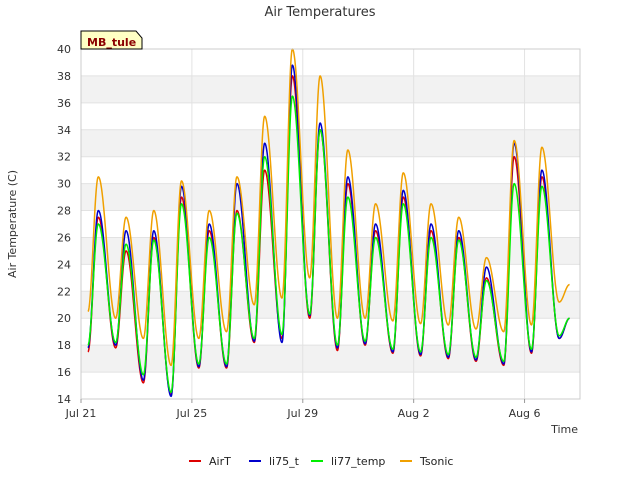 This screenshot has height=480, width=640. I want to click on legend-label: AirT, so click(220, 461).